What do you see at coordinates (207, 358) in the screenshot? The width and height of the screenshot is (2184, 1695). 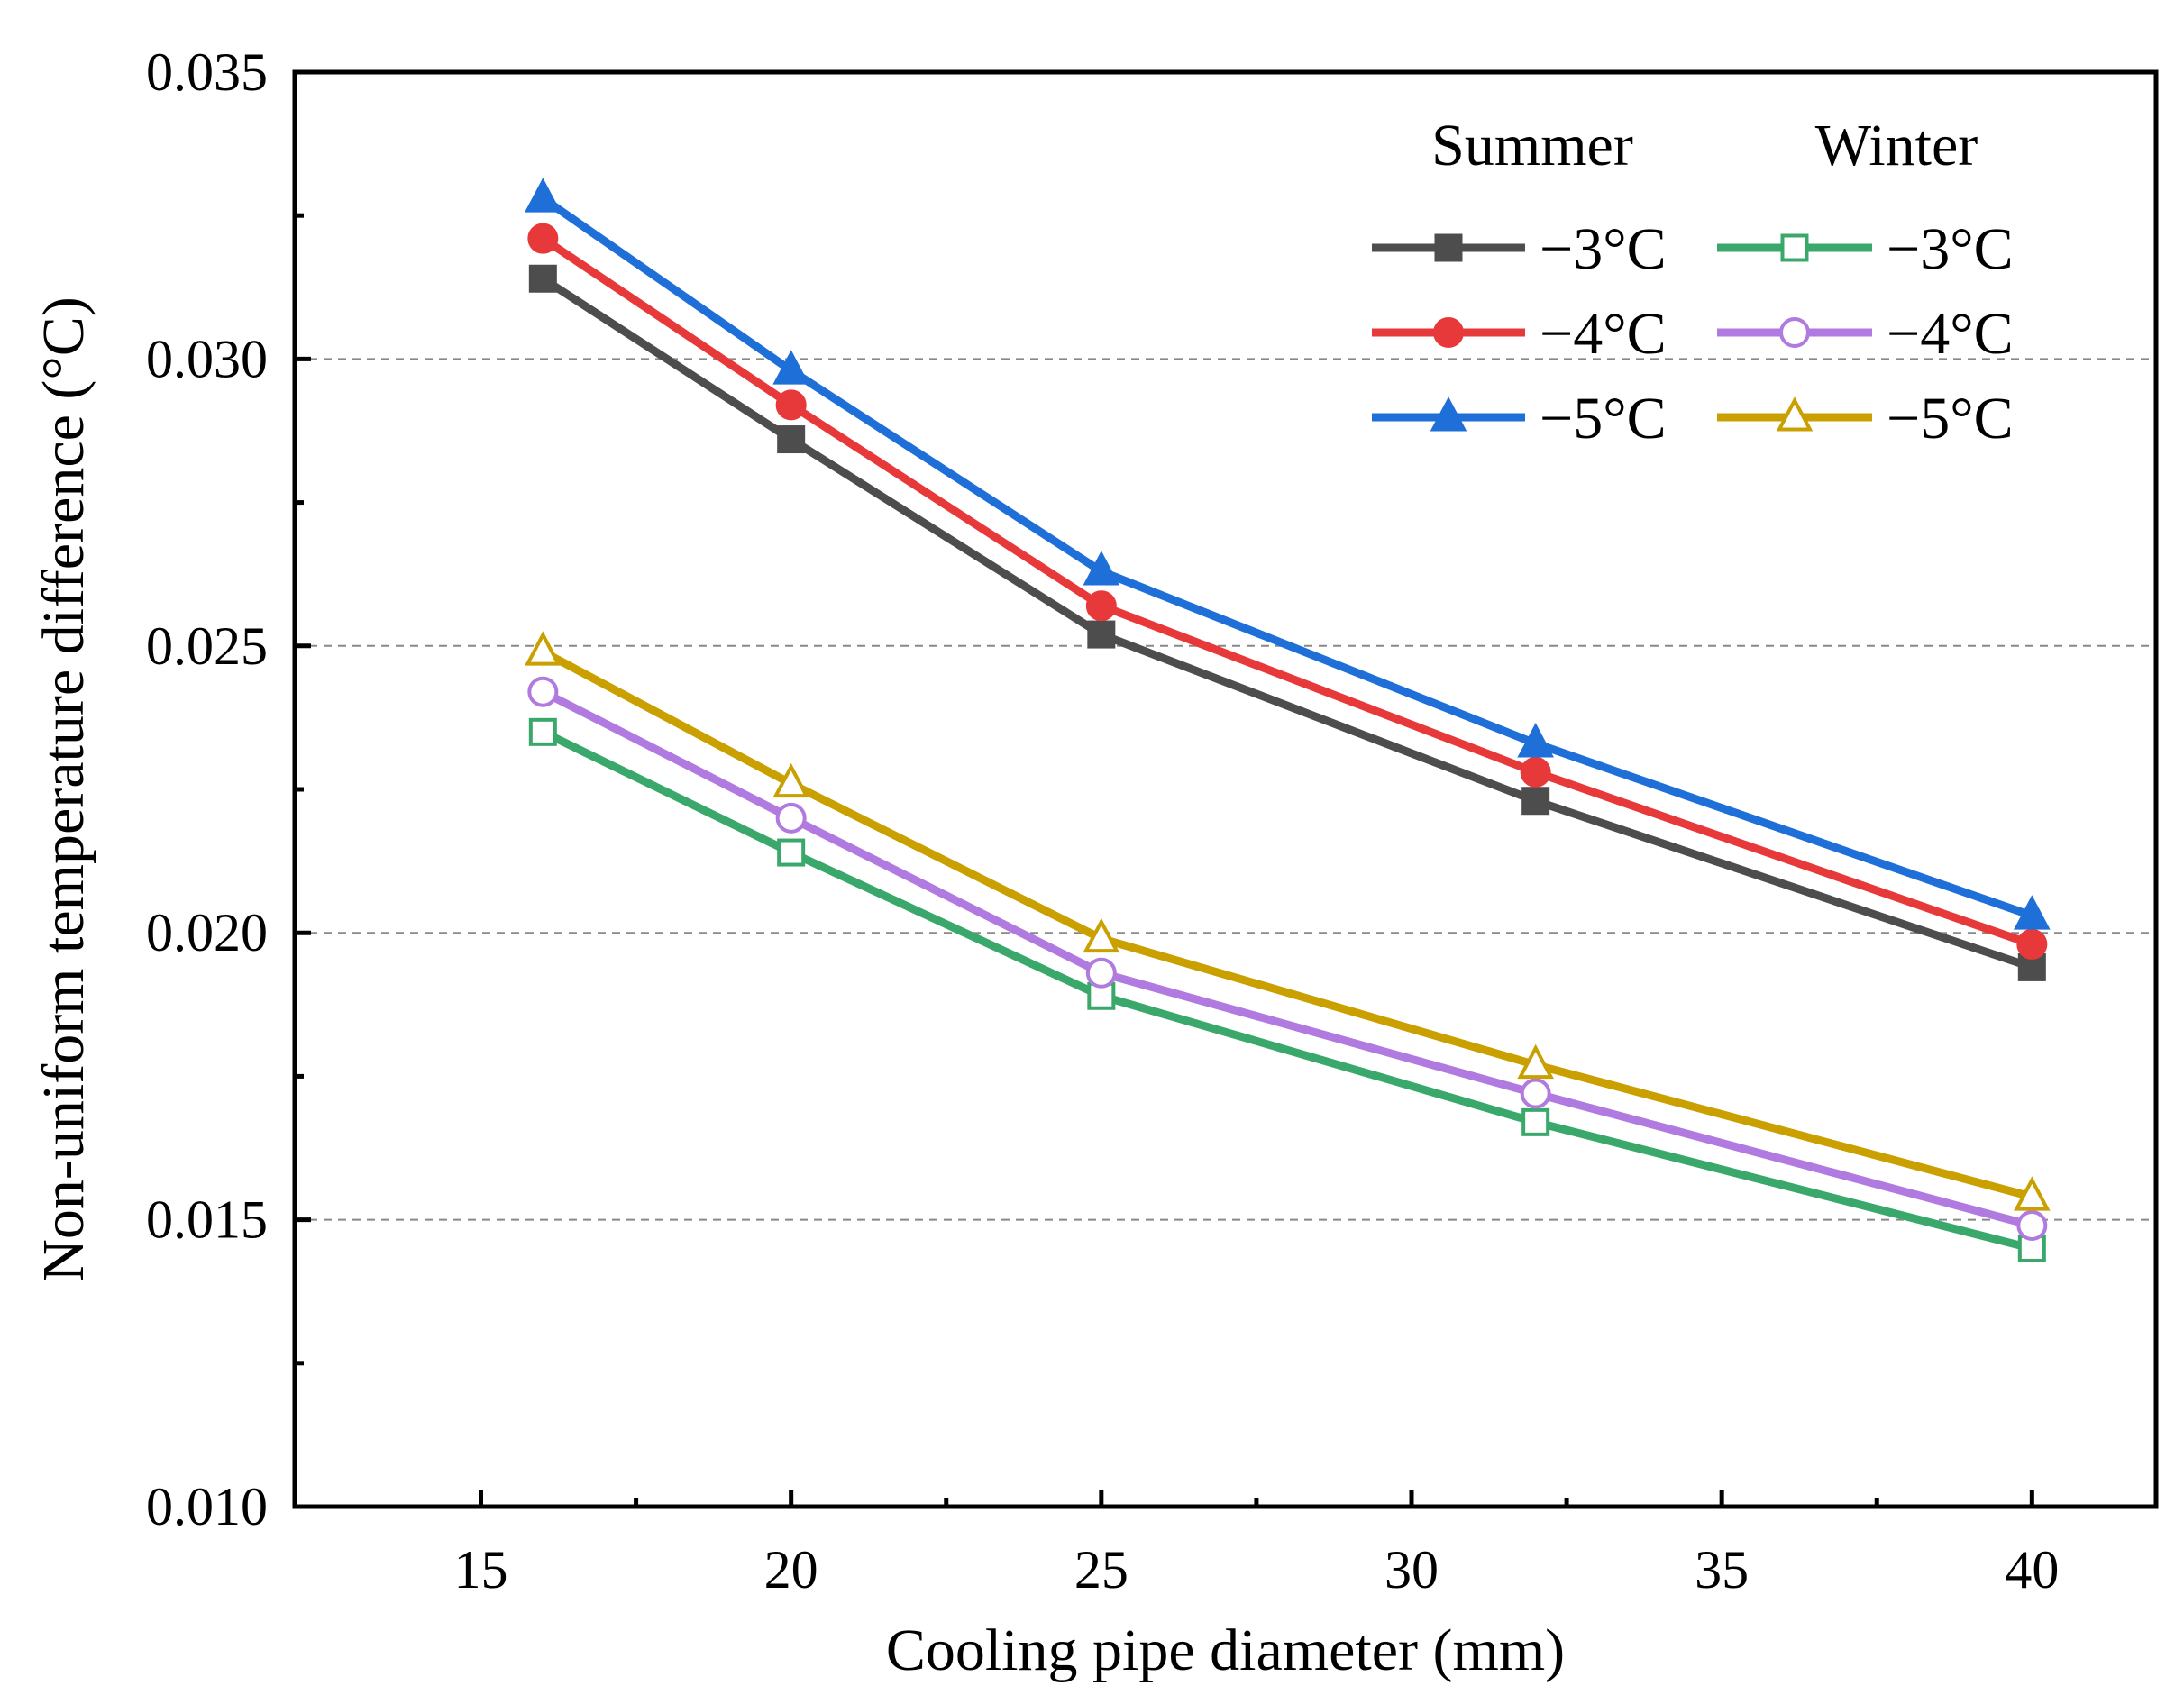 I see `y-tick-label: 0.030` at bounding box center [207, 358].